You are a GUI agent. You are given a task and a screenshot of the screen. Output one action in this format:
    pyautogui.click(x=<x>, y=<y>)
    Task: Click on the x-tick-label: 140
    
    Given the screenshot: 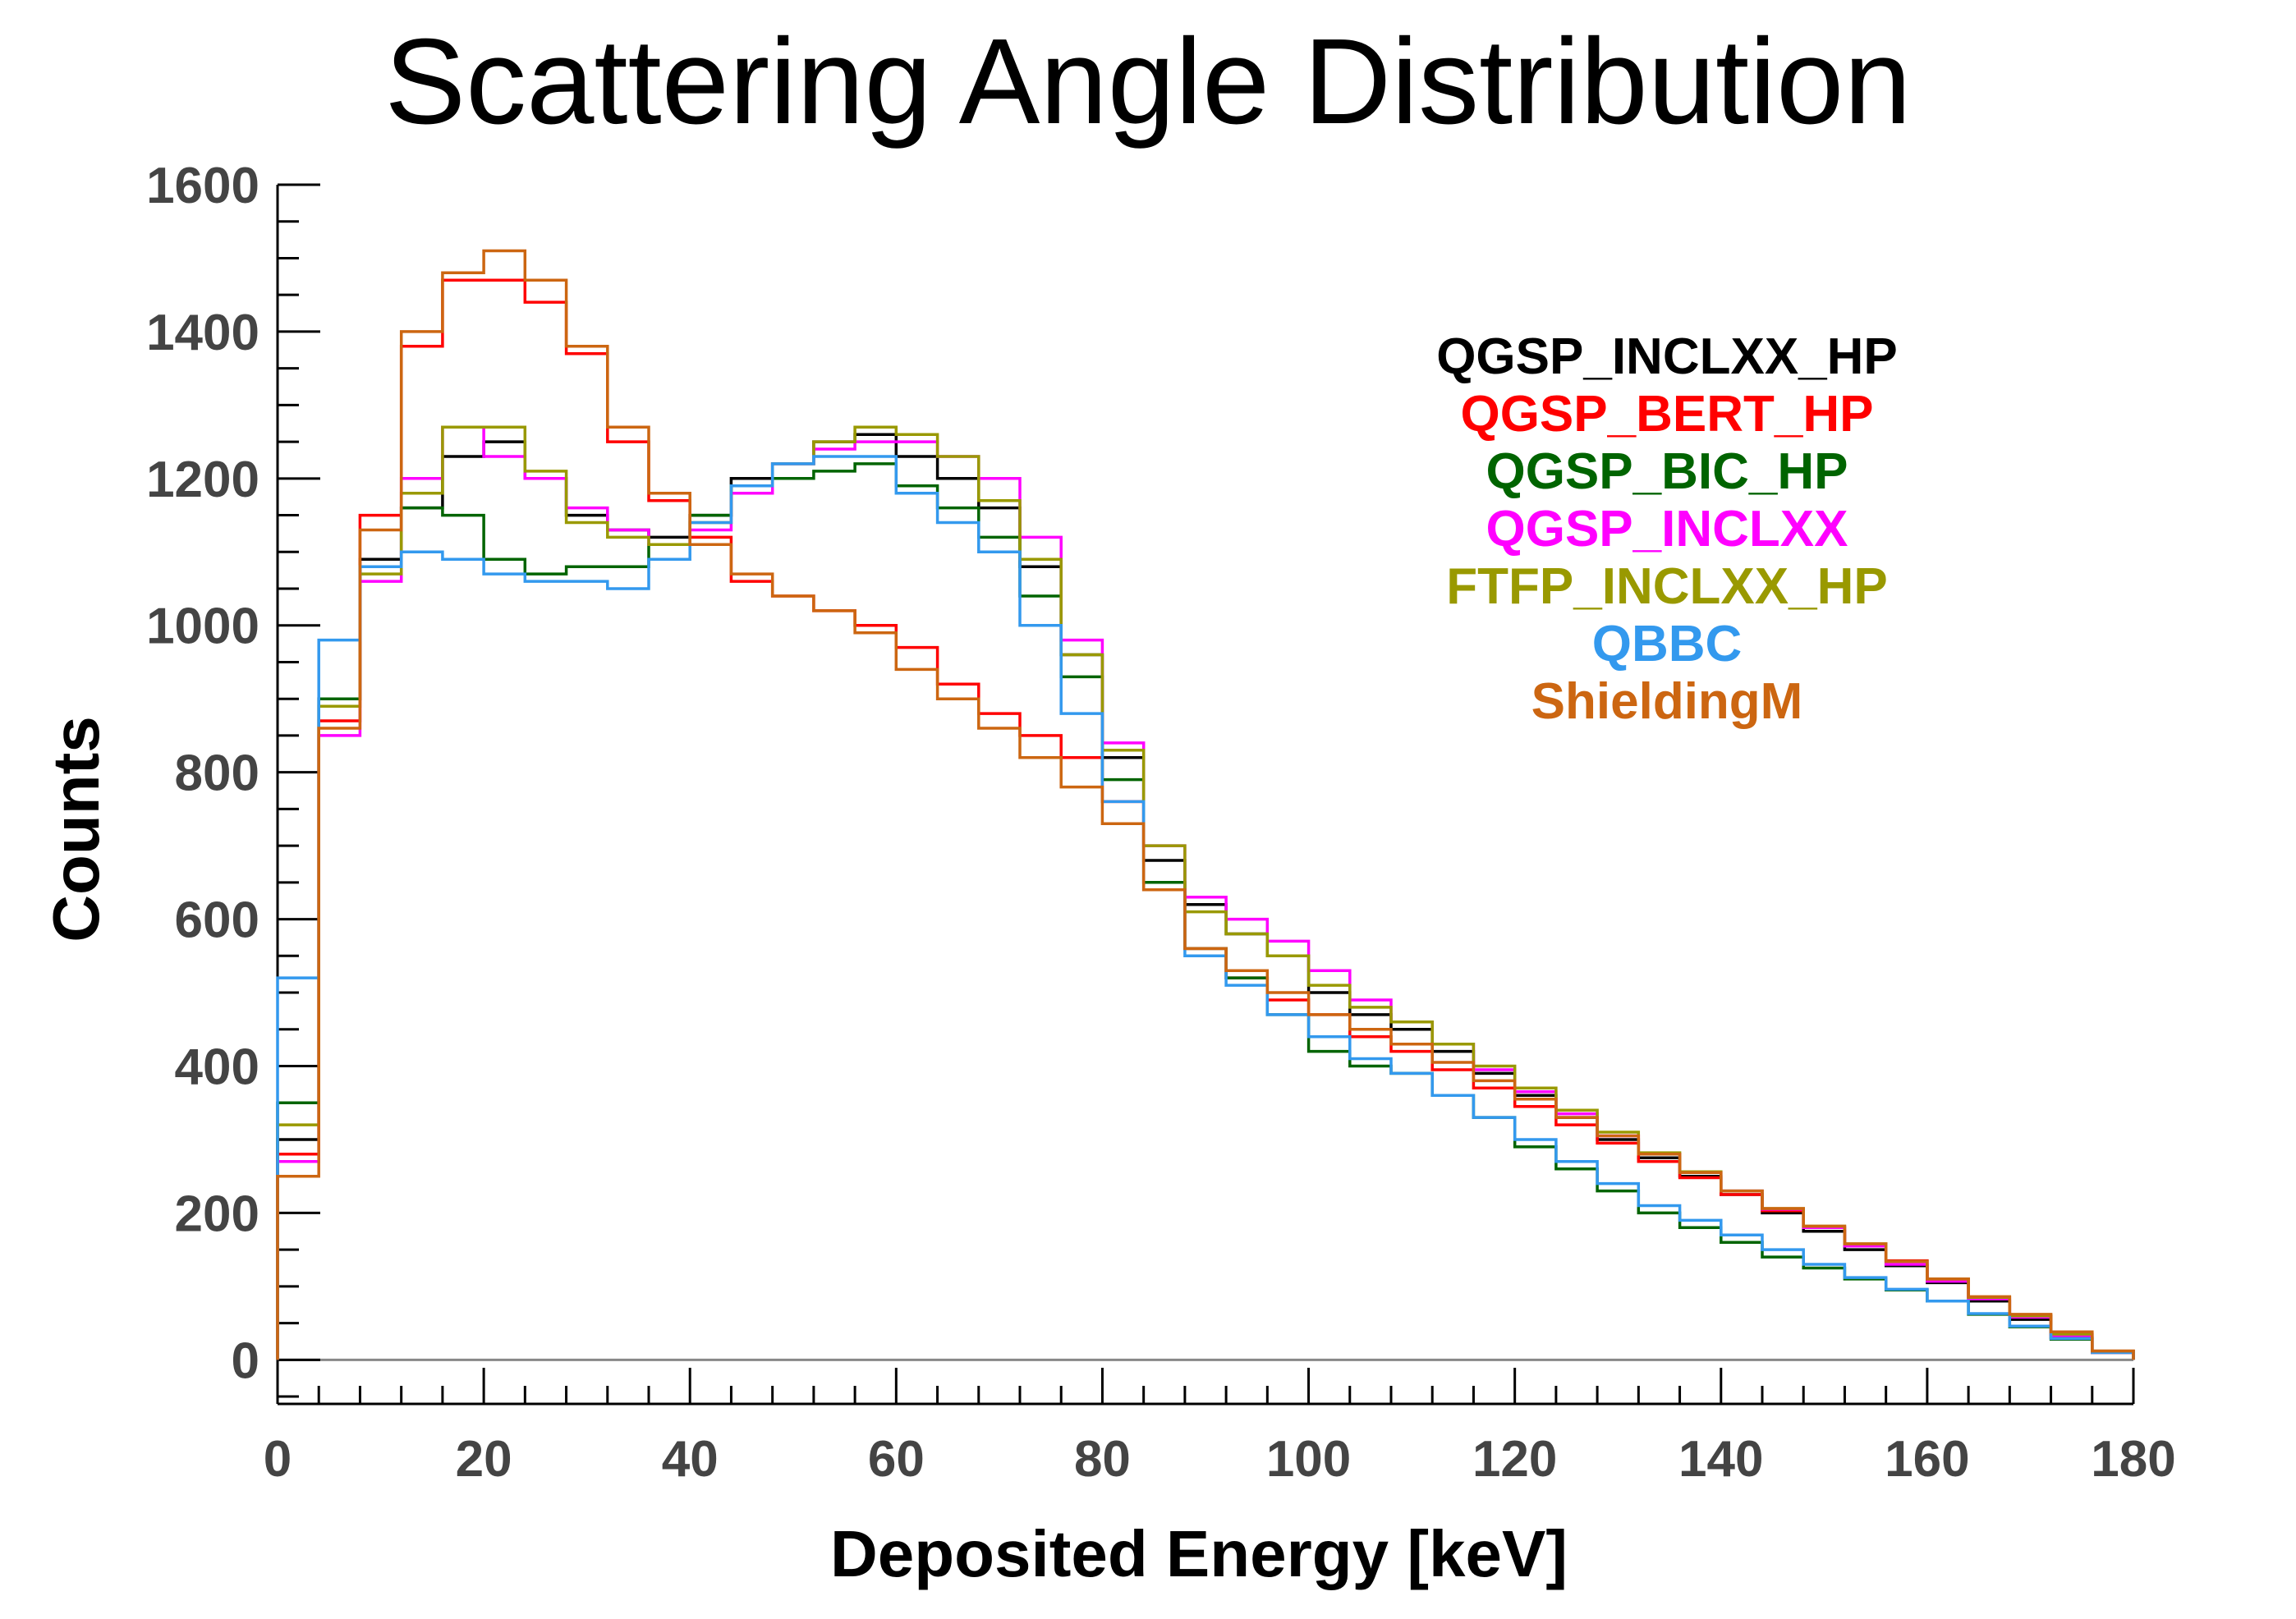 What is the action you would take?
    pyautogui.click(x=1721, y=1459)
    